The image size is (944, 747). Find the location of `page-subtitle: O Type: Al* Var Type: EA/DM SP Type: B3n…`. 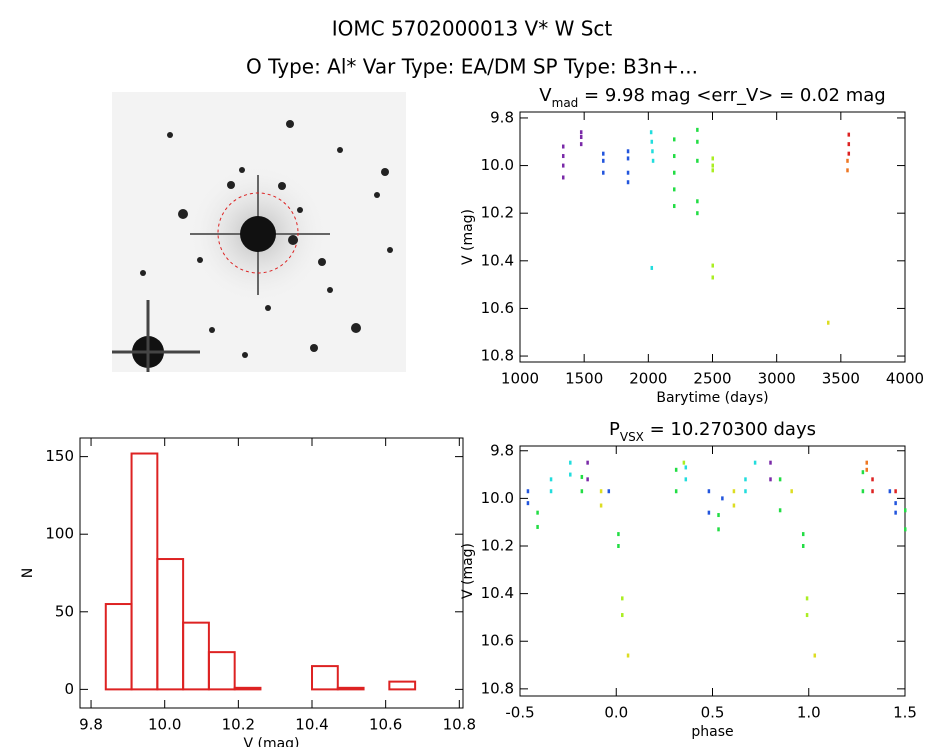

page-subtitle: O Type: Al* Var Type: EA/DM SP Type: B3n… is located at coordinates (472, 67).